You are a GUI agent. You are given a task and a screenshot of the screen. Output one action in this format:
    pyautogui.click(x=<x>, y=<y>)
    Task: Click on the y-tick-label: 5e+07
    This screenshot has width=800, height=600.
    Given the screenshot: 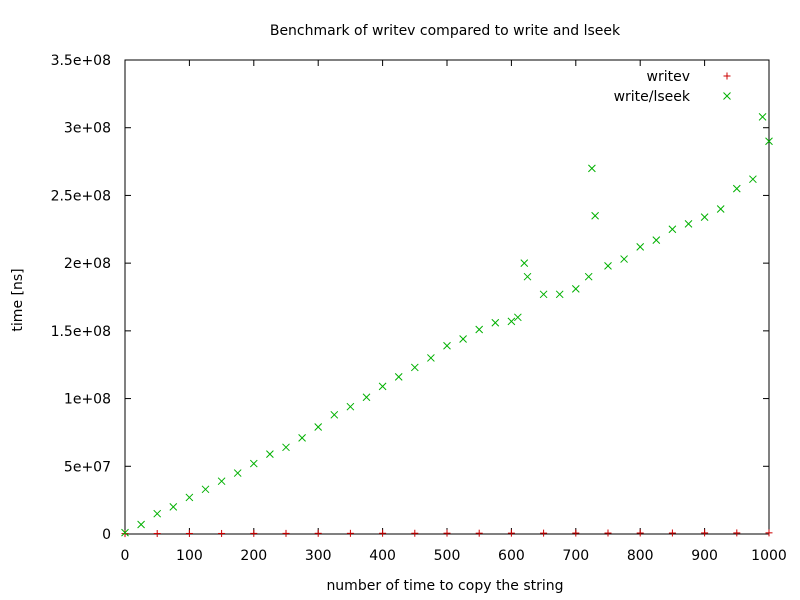 What is the action you would take?
    pyautogui.click(x=87, y=467)
    